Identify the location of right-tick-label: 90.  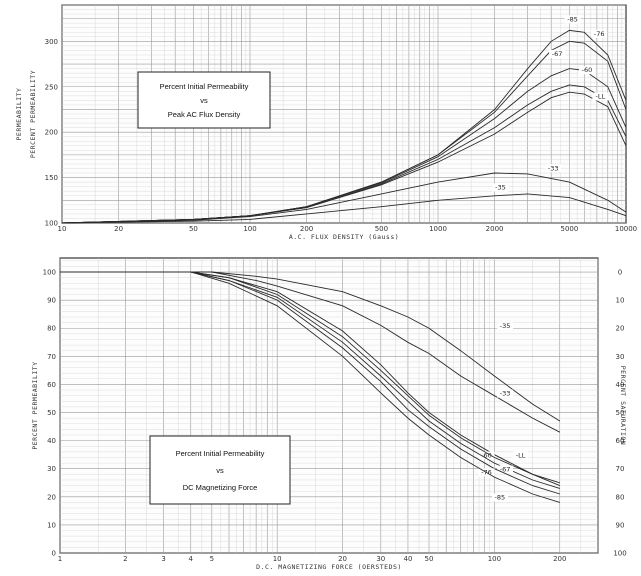
(620, 525).